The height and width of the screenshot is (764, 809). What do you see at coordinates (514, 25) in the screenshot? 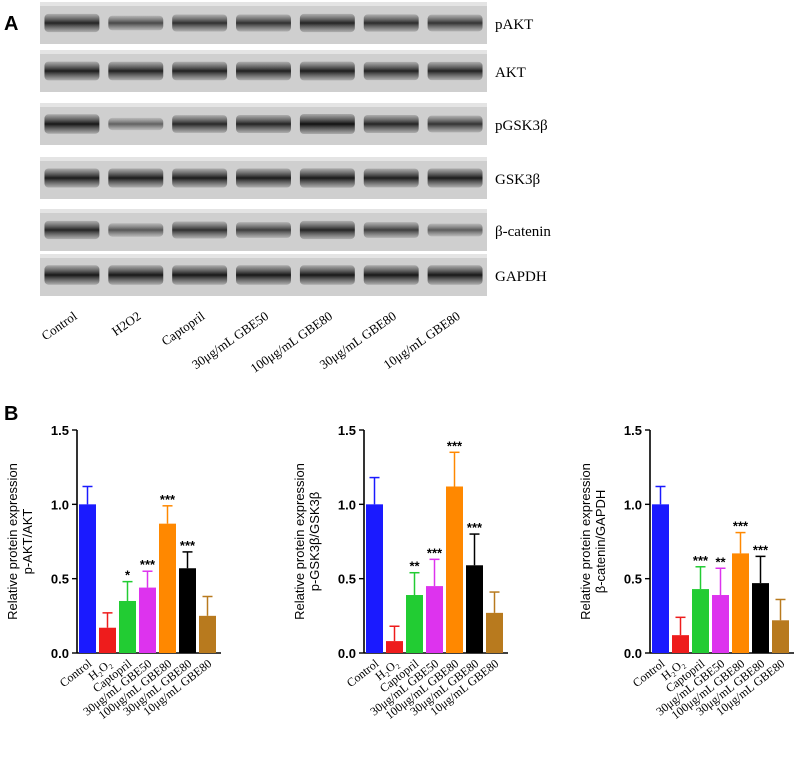
I see `band-label: pAKT` at bounding box center [514, 25].